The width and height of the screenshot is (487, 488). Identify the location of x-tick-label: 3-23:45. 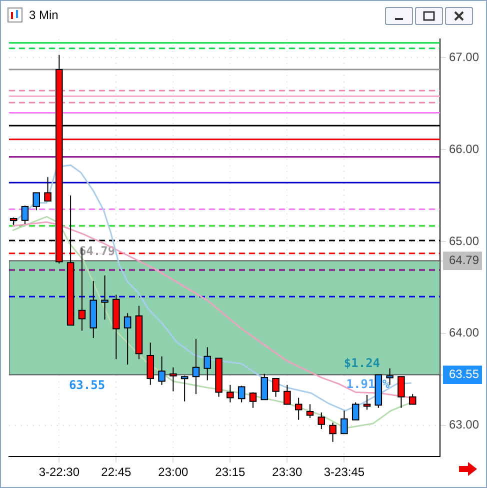
(344, 472).